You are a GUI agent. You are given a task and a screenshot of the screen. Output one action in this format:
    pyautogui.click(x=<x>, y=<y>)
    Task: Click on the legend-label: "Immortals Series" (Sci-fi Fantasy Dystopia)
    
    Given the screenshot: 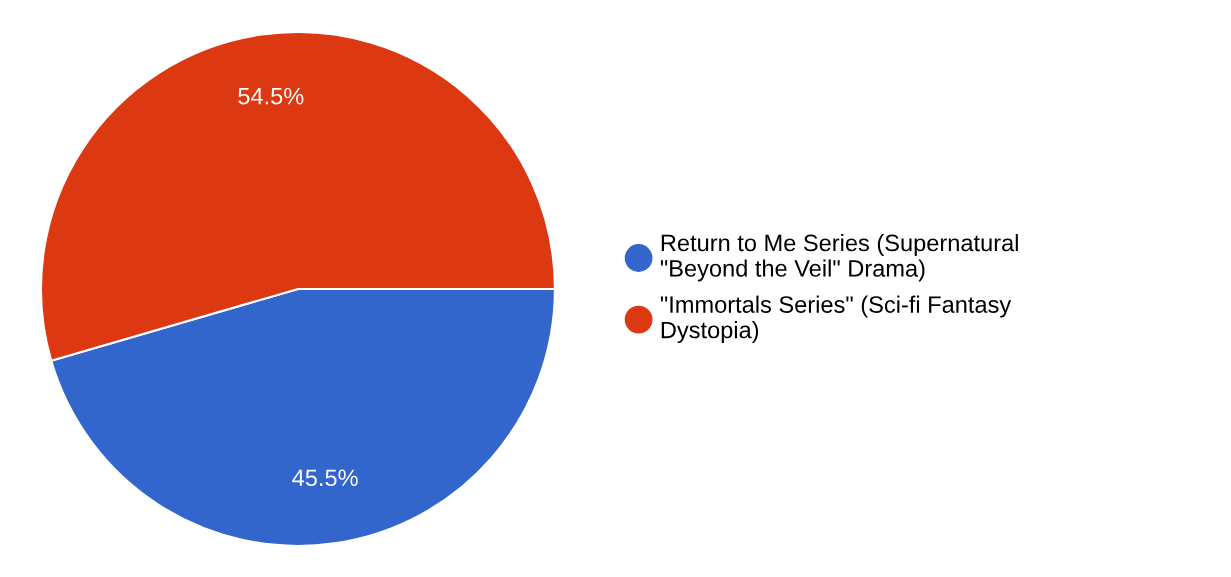 What is the action you would take?
    pyautogui.click(x=836, y=319)
    